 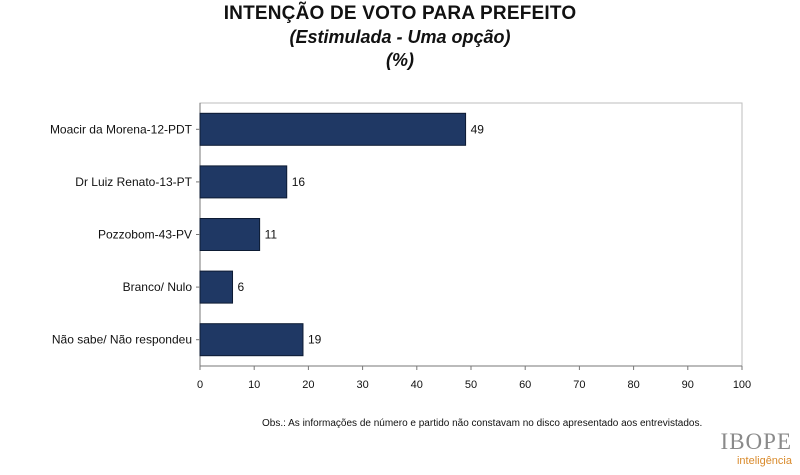 What do you see at coordinates (254, 385) in the screenshot?
I see `x-tick-label-1: 10` at bounding box center [254, 385].